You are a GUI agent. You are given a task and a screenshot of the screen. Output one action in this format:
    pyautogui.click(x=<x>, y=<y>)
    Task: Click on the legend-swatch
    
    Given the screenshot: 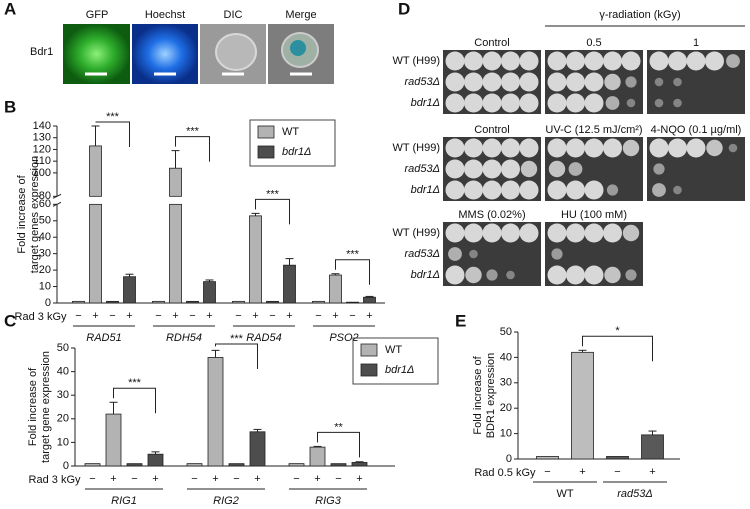 What is the action you would take?
    pyautogui.click(x=266, y=132)
    